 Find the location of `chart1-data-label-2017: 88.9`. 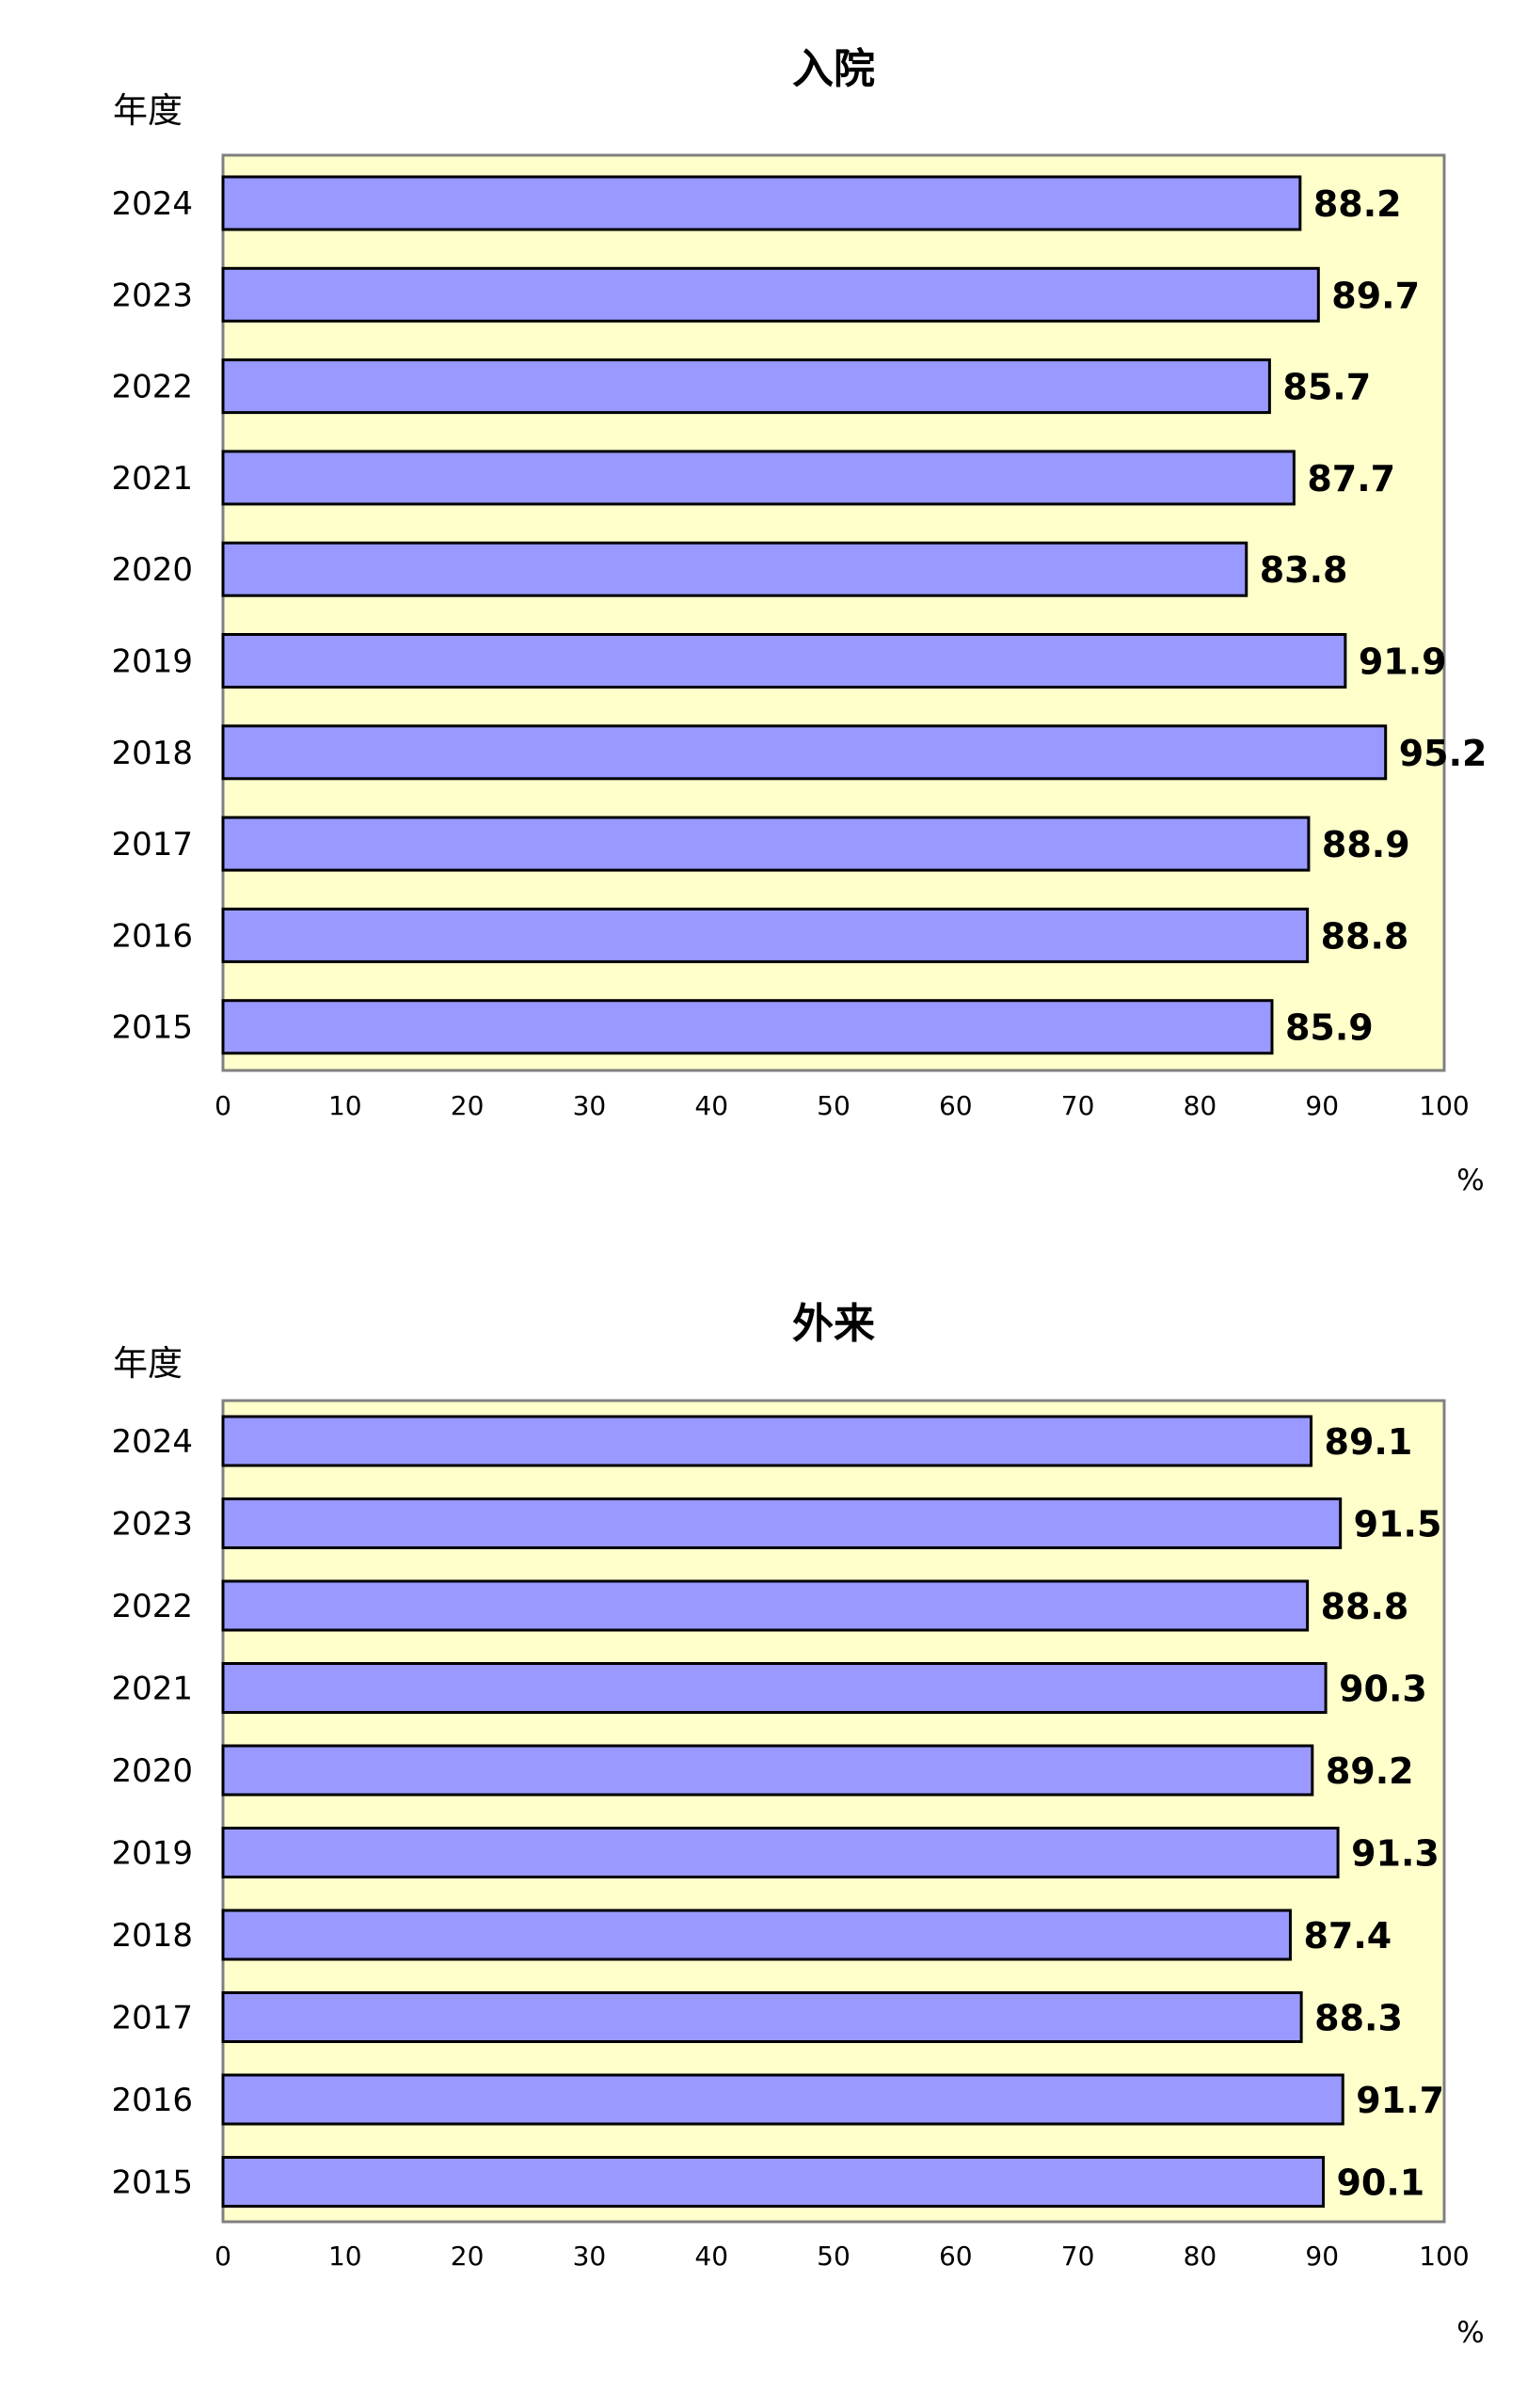

chart1-data-label-2017: 88.9 is located at coordinates (1366, 845).